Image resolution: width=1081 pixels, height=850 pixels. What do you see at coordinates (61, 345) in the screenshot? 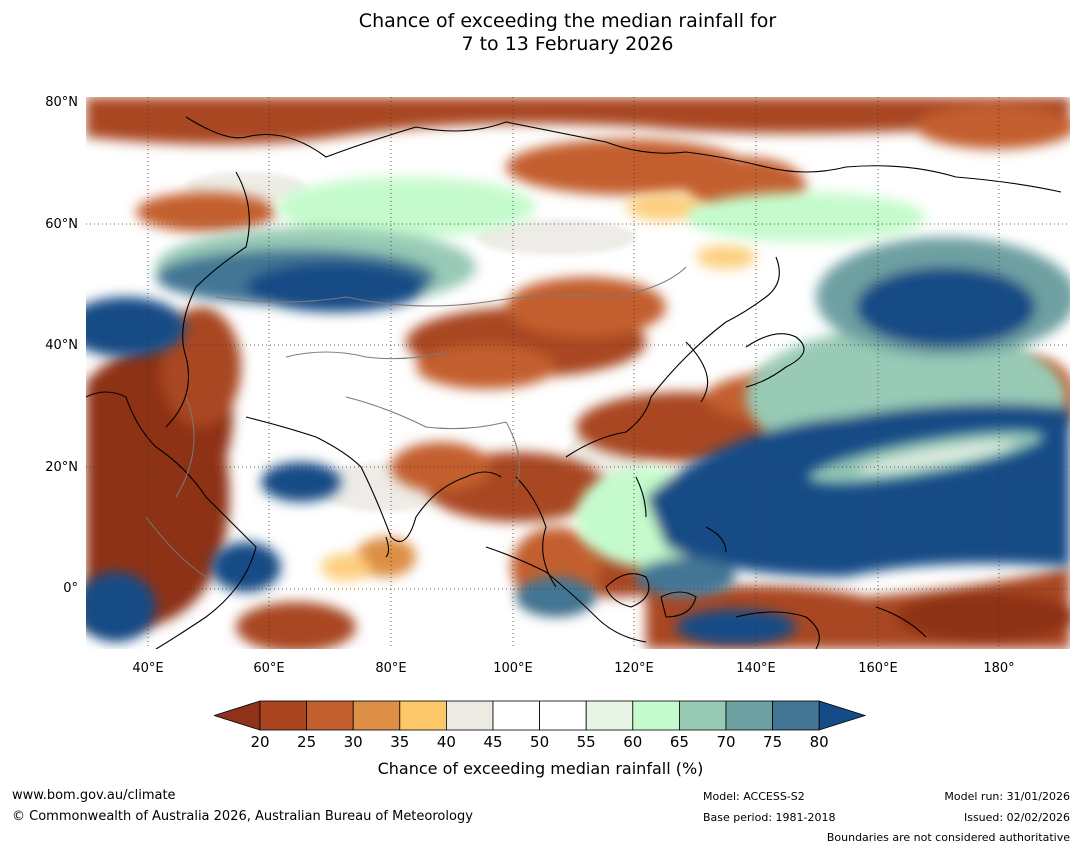
I see `lat-label-40n: 40°N` at bounding box center [61, 345].